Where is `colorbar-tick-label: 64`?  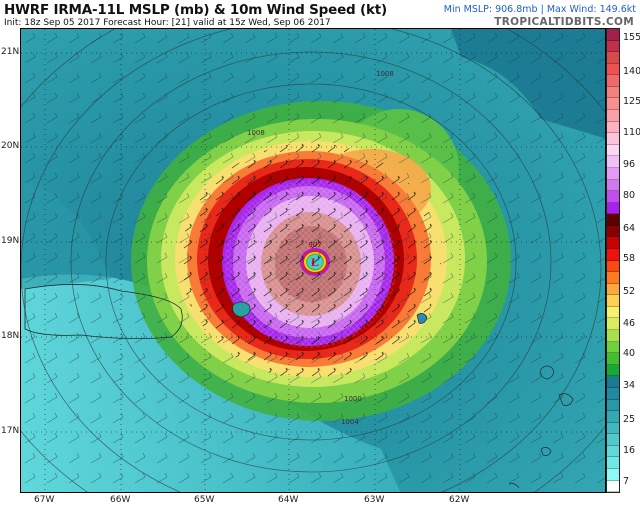 colorbar-tick-label: 64 is located at coordinates (629, 228).